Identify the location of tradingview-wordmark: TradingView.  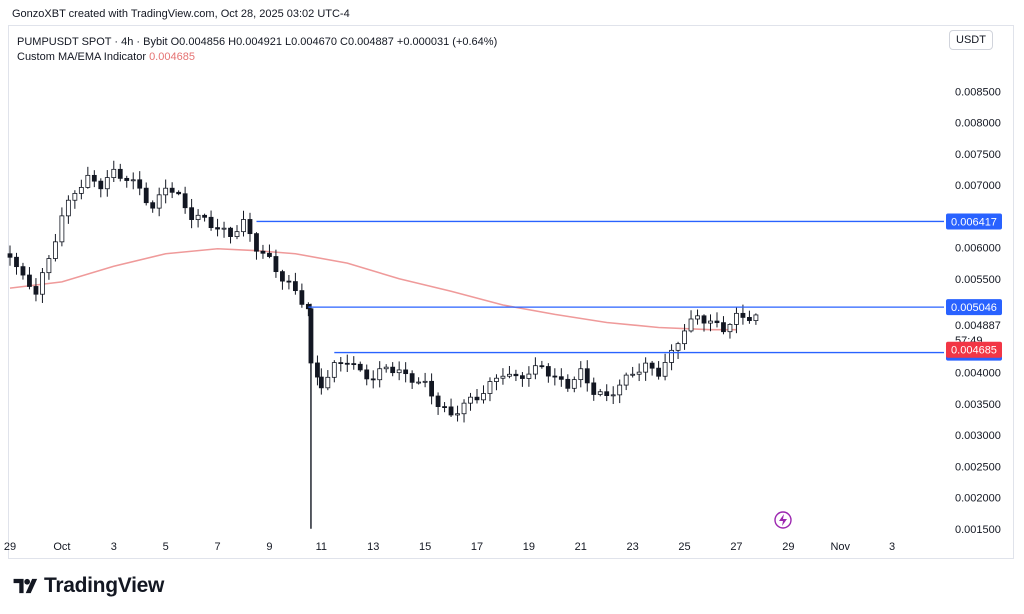
(104, 585).